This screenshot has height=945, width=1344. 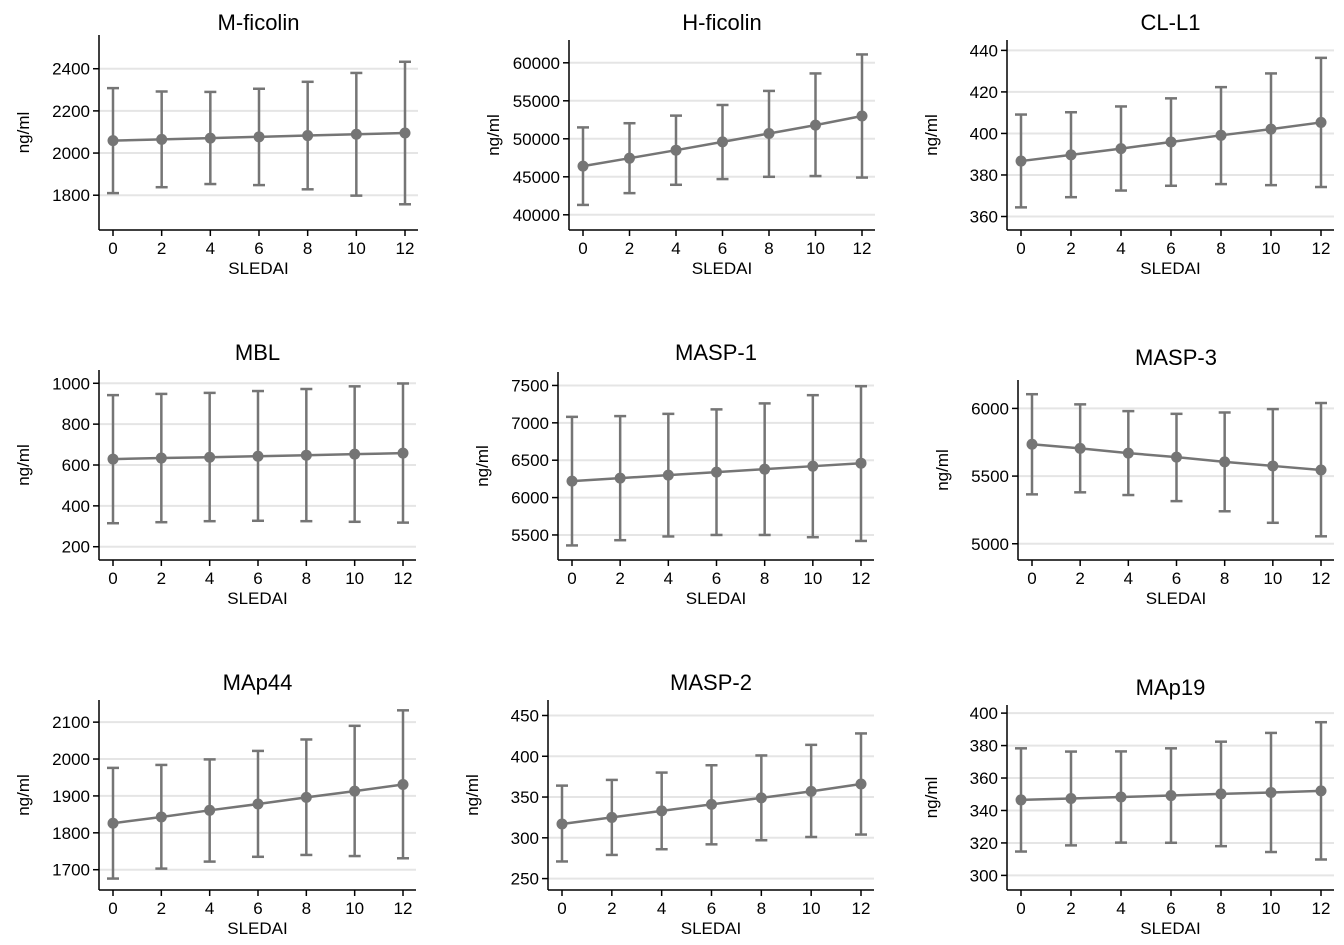 What do you see at coordinates (1128, 144) in the screenshot?
I see `panel-cl-l1: 360 380 400 420 440 0 2 4 6 8 10 12 SLEDAI ng/ml CL-L1` at bounding box center [1128, 144].